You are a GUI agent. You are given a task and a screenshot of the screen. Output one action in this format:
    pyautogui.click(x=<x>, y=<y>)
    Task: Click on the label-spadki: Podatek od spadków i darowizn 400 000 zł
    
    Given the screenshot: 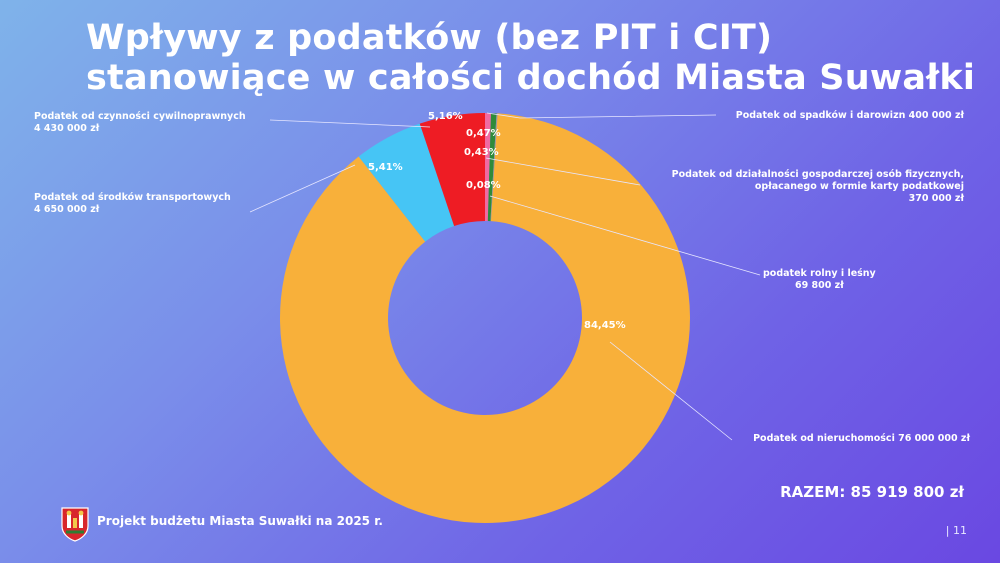 What is the action you would take?
    pyautogui.click(x=849, y=115)
    